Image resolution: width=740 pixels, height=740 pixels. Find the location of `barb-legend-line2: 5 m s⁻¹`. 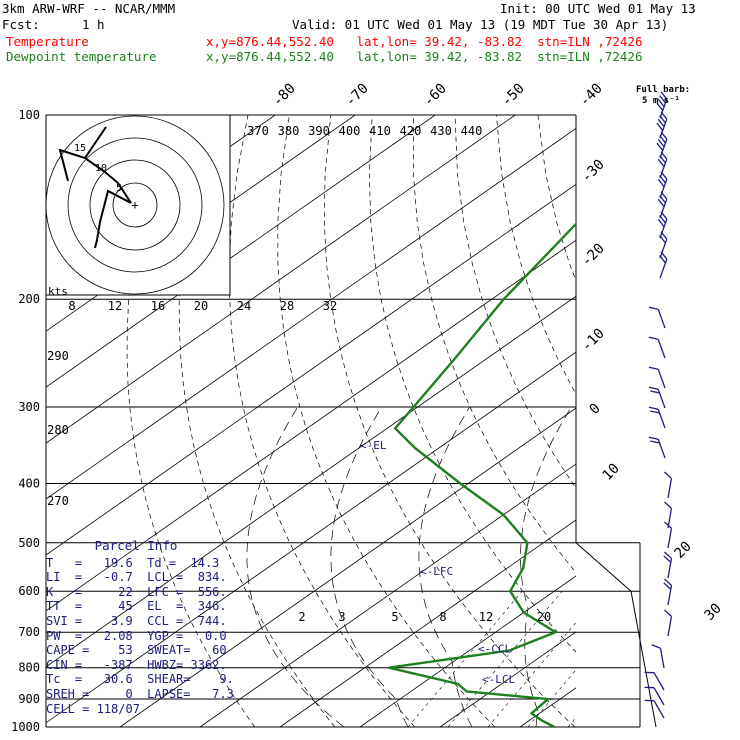

barb-legend-line2: 5 m s⁻¹ is located at coordinates (661, 101).